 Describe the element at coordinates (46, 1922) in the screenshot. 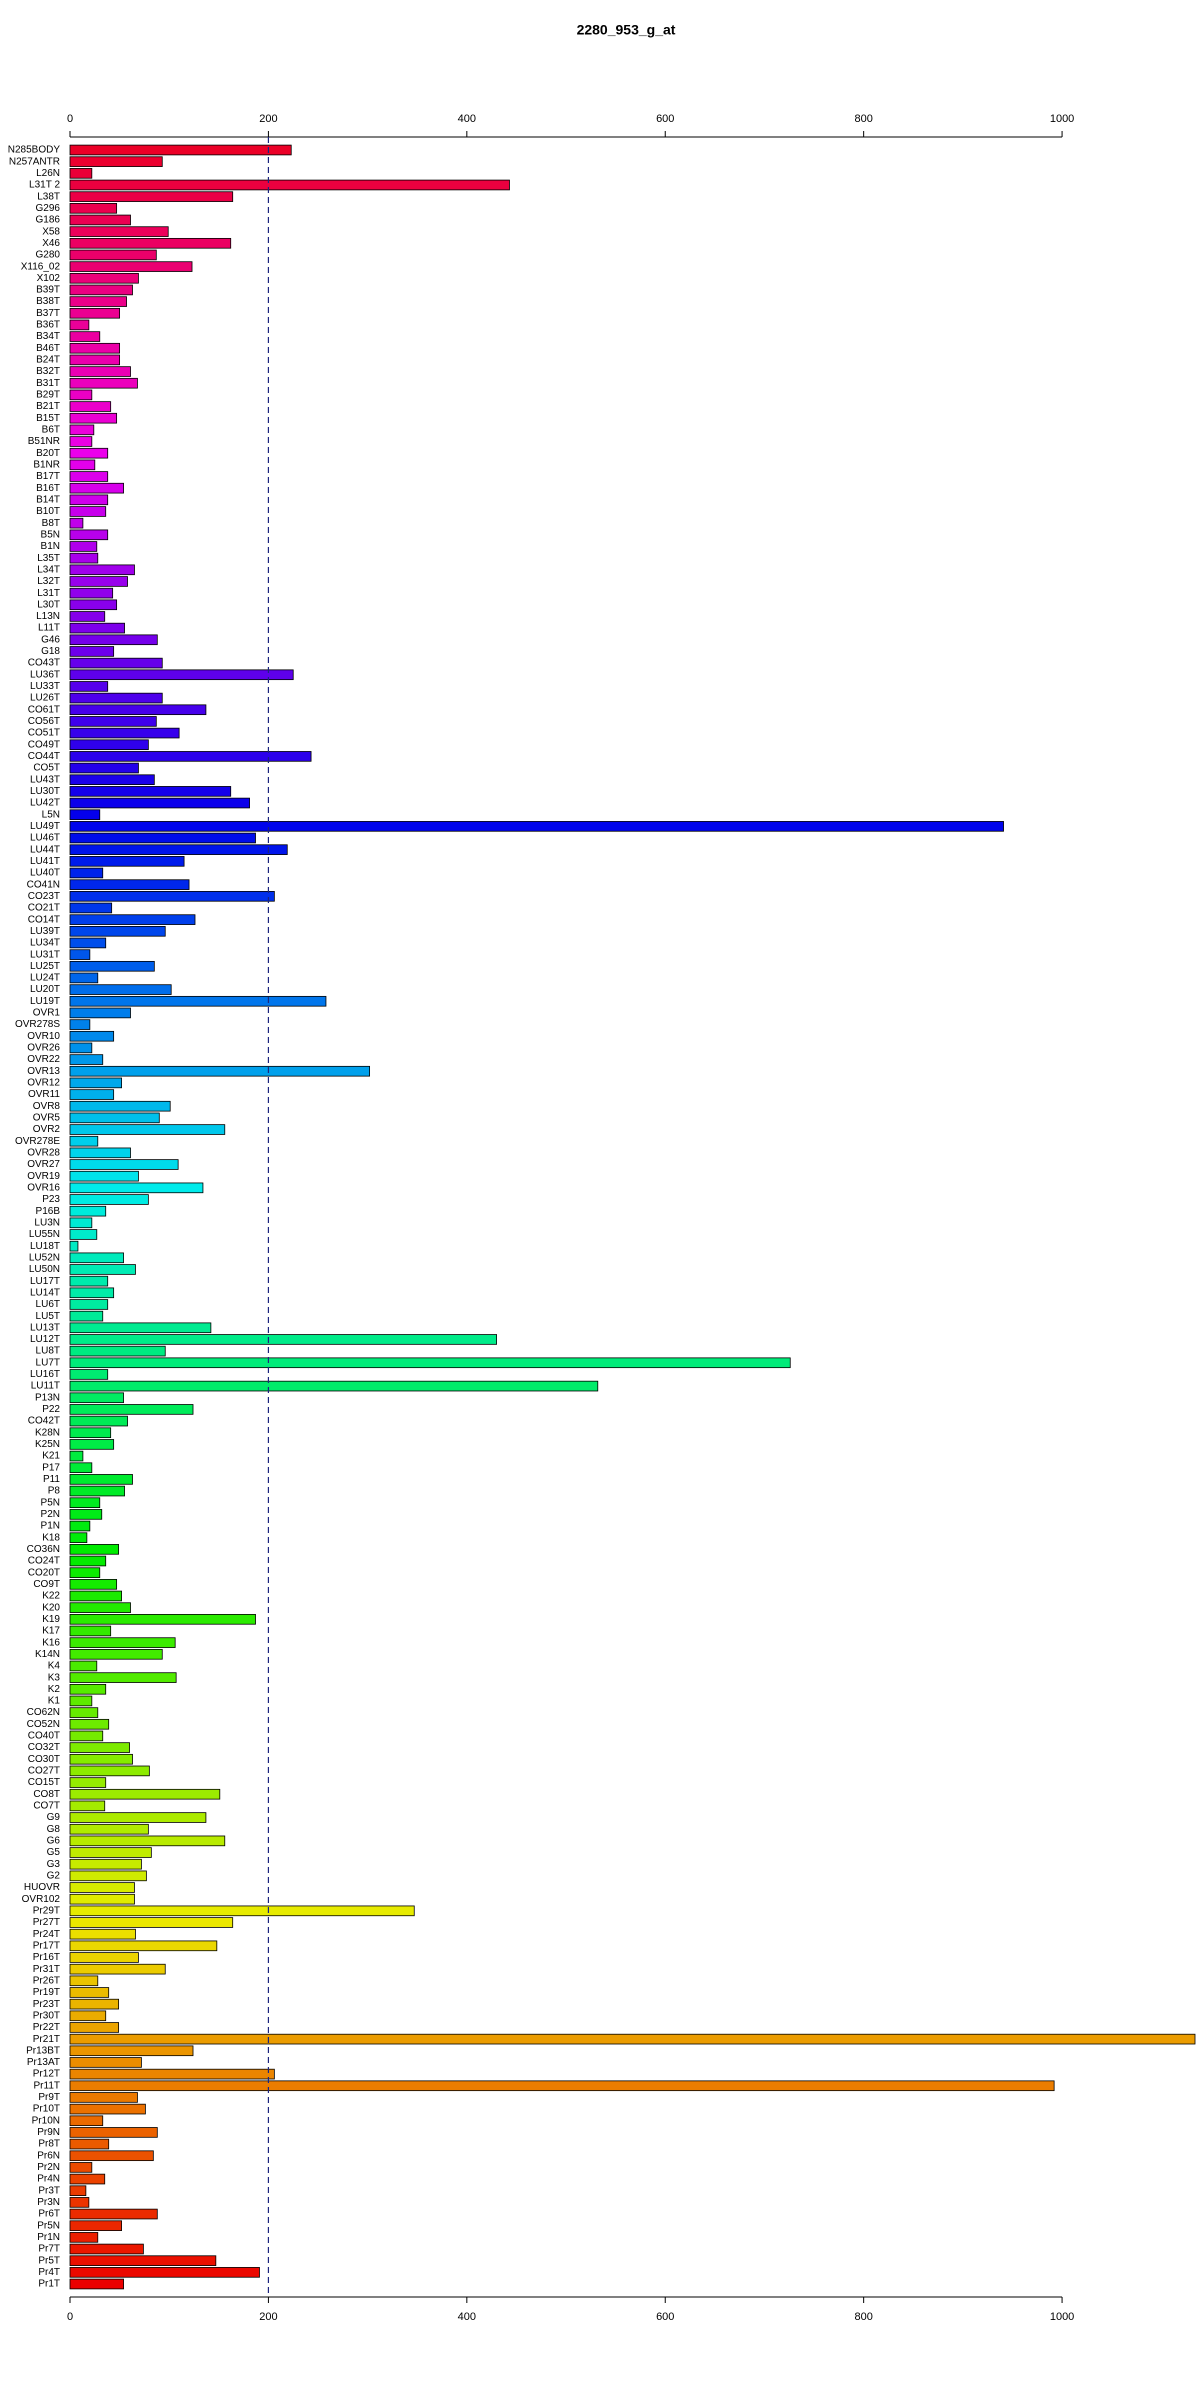

I see `y-tick-label: Pr27T` at that location.